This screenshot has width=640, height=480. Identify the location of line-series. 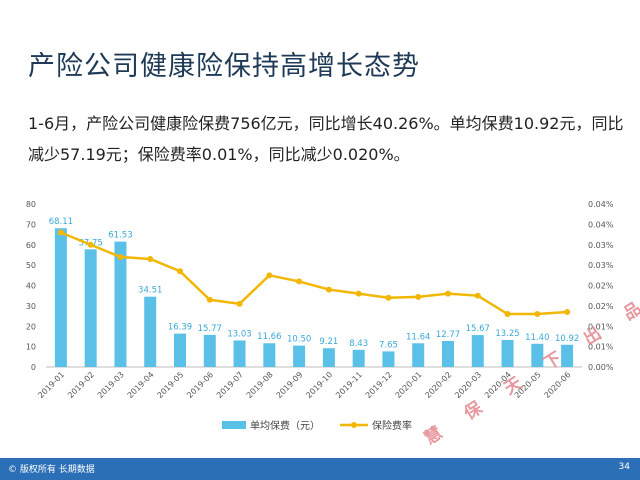
(314, 273).